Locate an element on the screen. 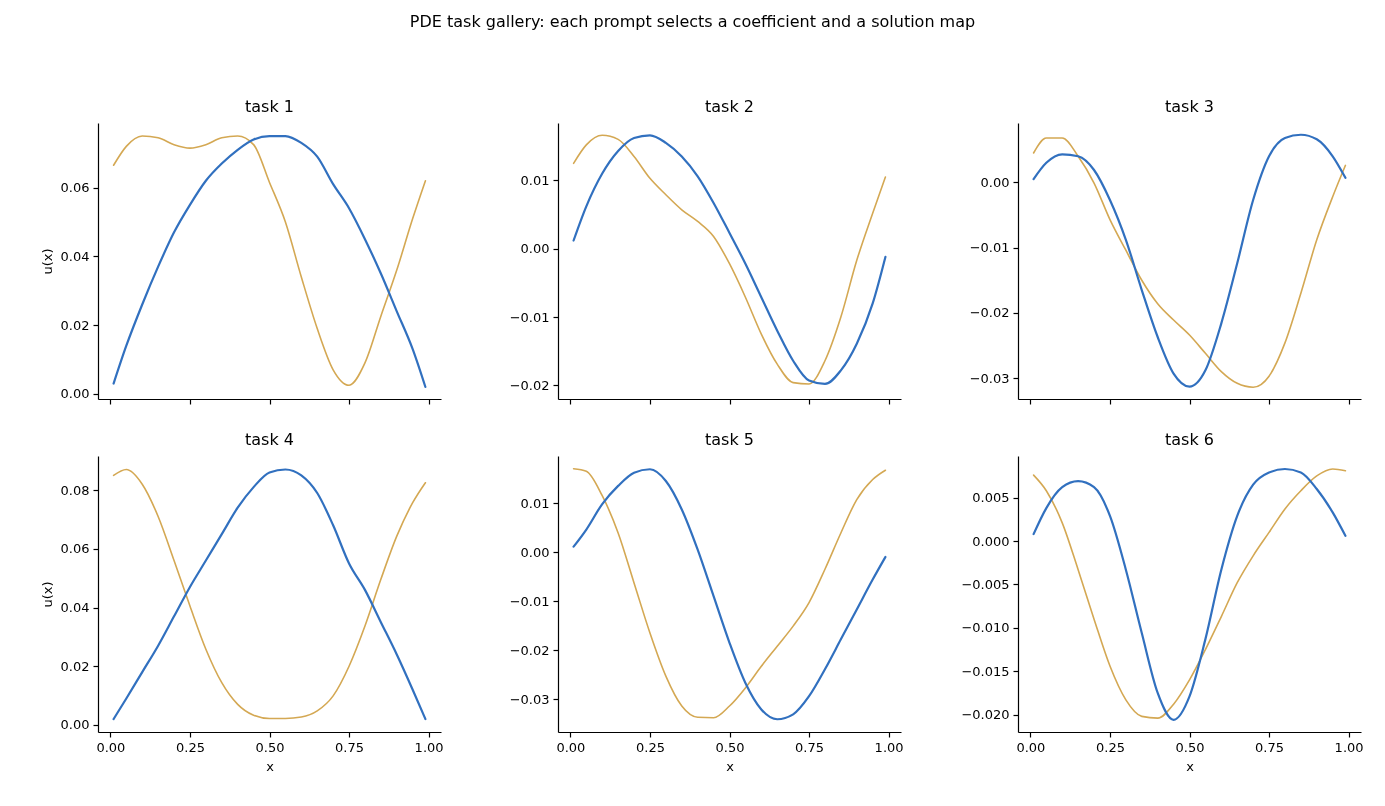  y-tick-label: 0.08 is located at coordinates (75, 490).